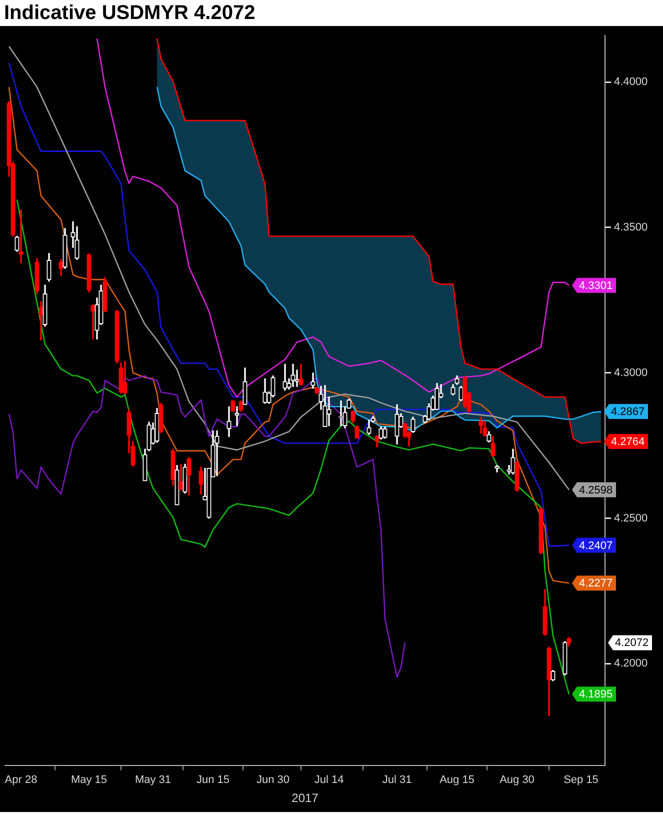 Image resolution: width=663 pixels, height=814 pixels. Describe the element at coordinates (596, 286) in the screenshot. I see `data-label: 4.3301` at that location.